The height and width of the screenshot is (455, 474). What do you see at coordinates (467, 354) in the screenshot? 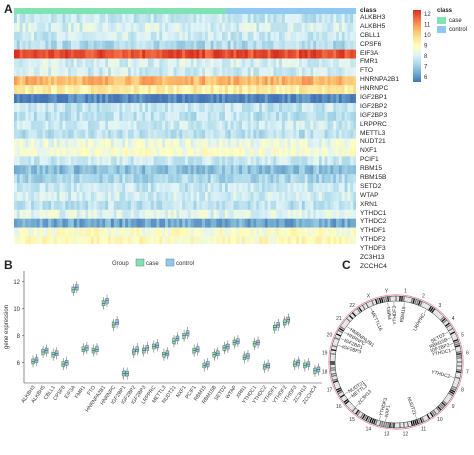
I see `chromosome-label: 6` at bounding box center [467, 354].